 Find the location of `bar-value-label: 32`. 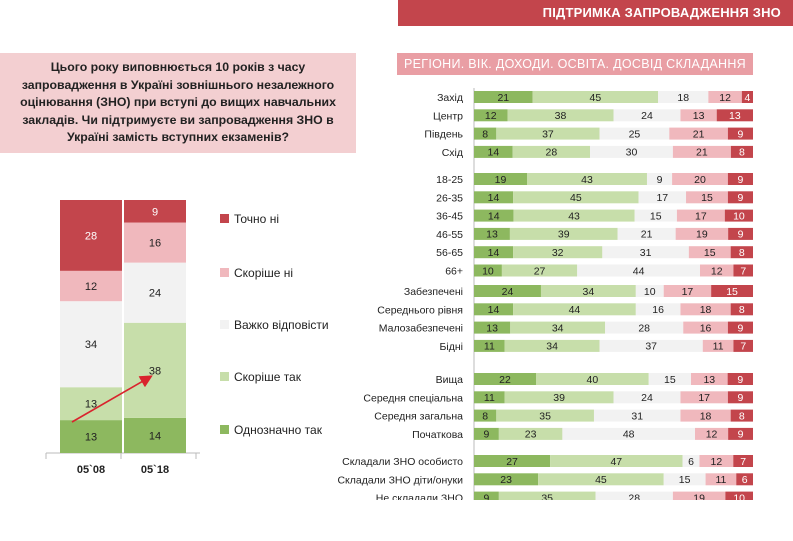

bar-value-label: 32 is located at coordinates (558, 253).